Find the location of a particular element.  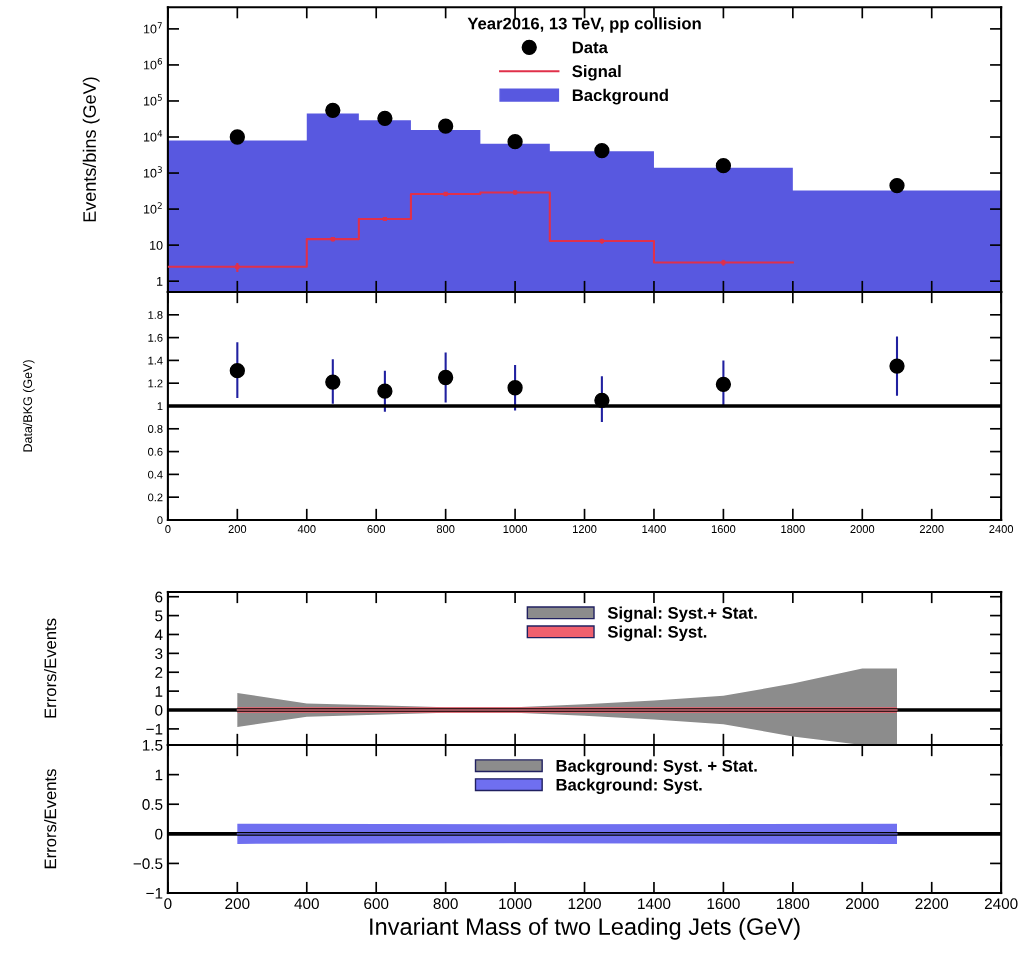

y-tick-label: 1.2 is located at coordinates (155, 383).